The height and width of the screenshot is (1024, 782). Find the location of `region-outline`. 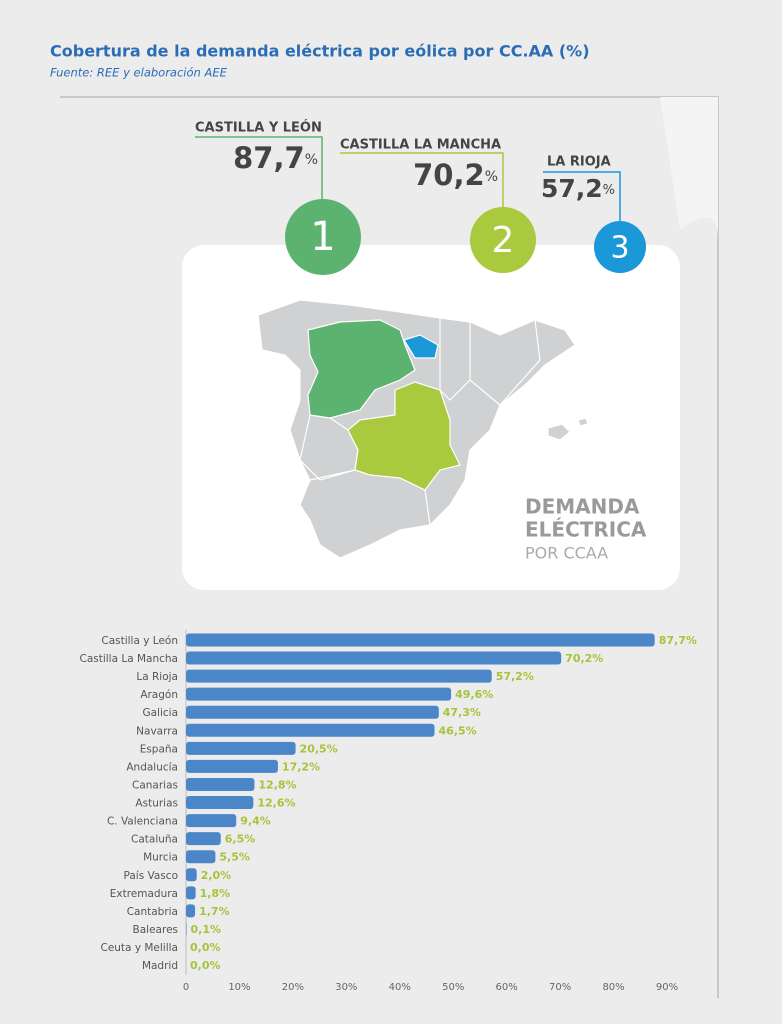

region-outline is located at coordinates (420, 438).